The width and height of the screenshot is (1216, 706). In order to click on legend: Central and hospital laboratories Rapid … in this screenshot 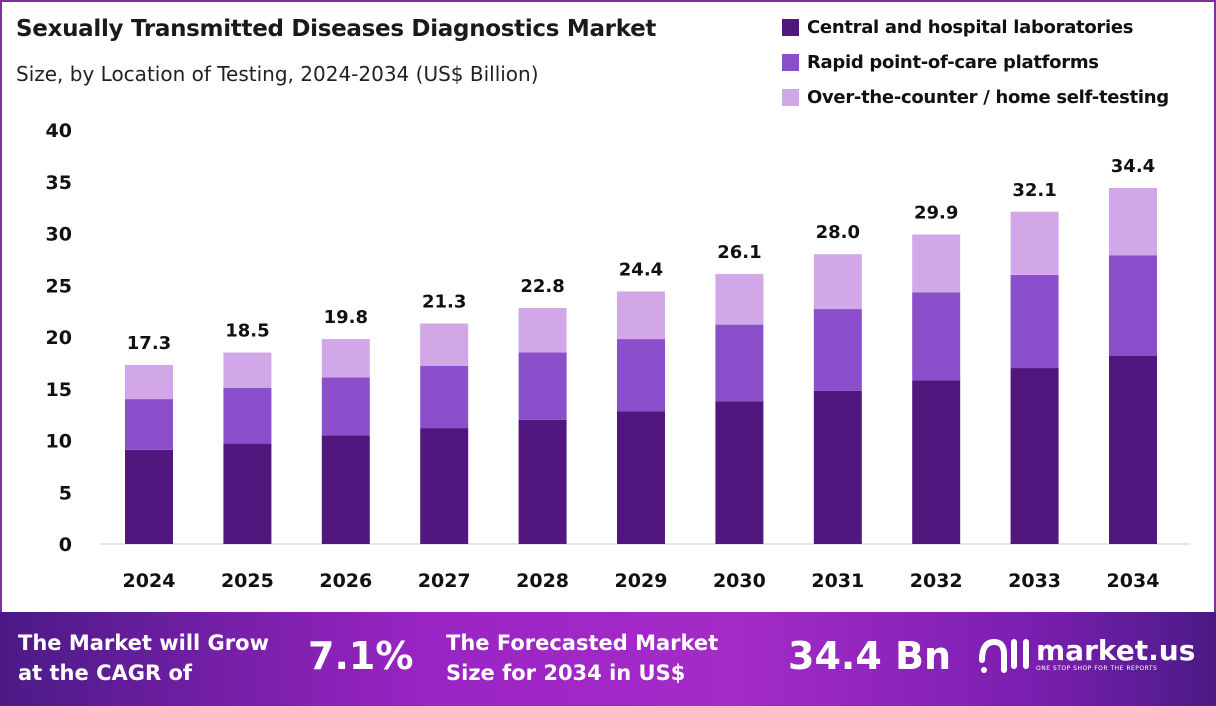, I will do `click(975, 62)`.